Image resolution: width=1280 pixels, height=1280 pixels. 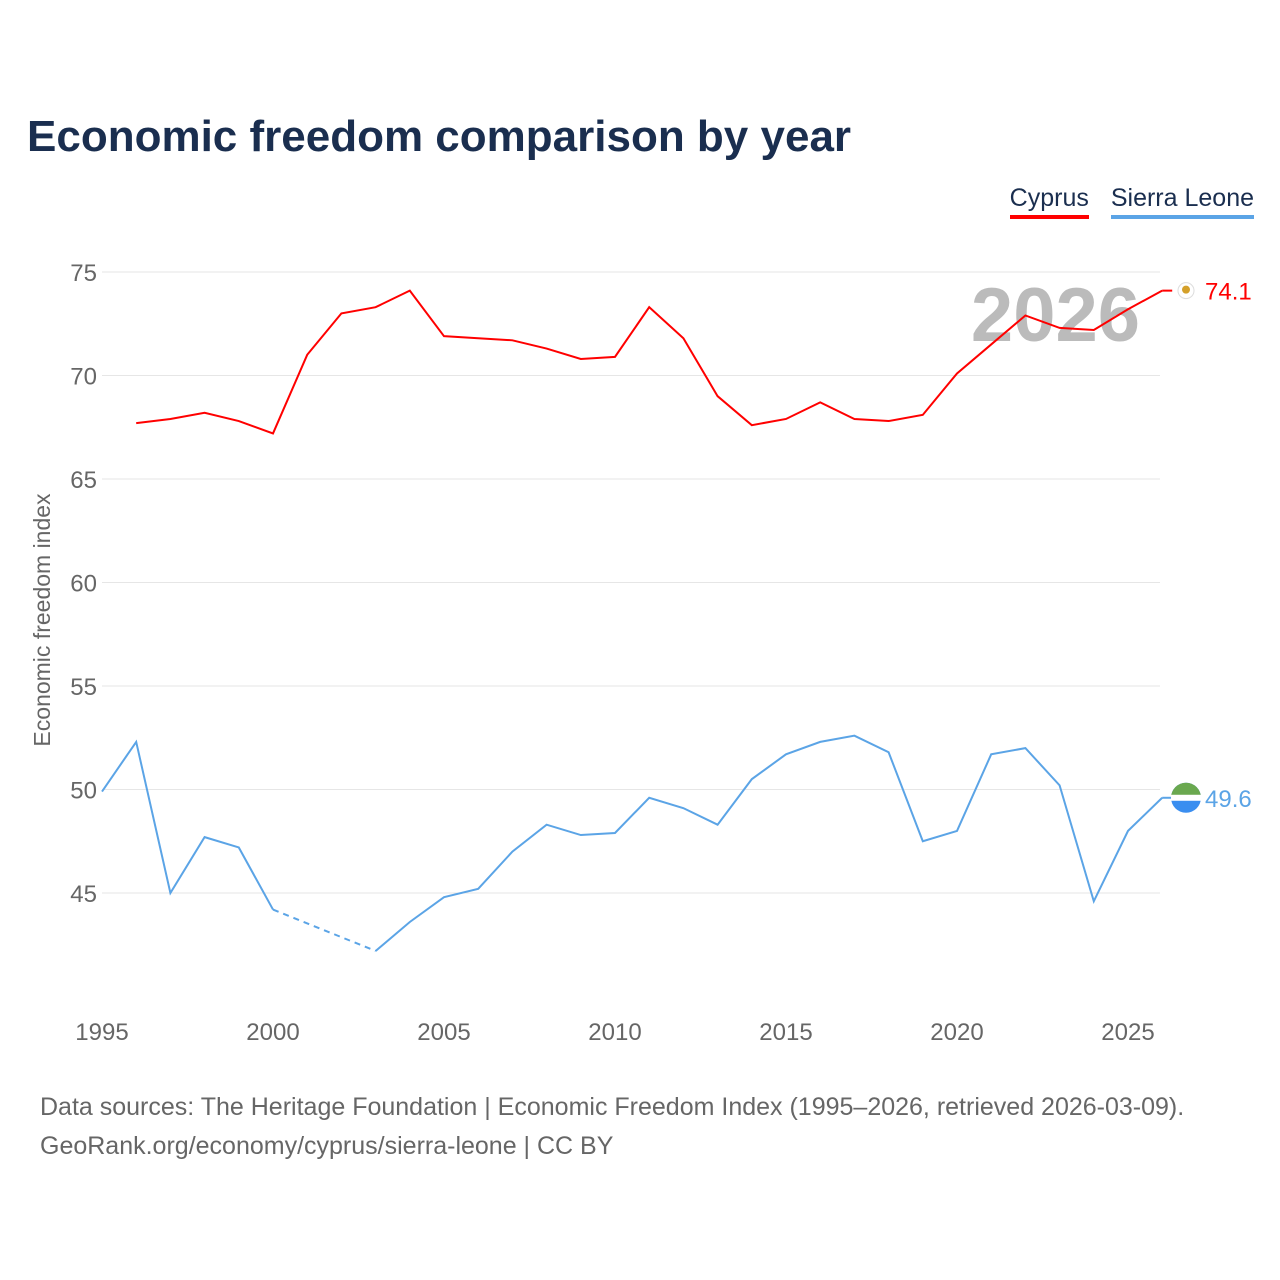 I want to click on x-tick-label: 2015, so click(x=785, y=1032).